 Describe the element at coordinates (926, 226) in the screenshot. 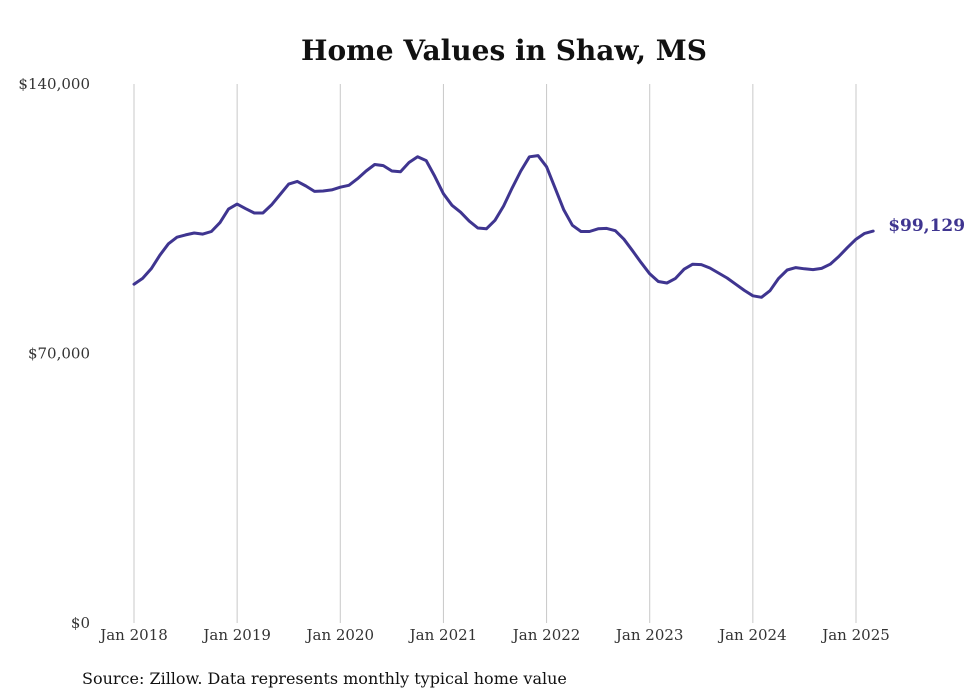

I see `end-value-label: $99,129` at that location.